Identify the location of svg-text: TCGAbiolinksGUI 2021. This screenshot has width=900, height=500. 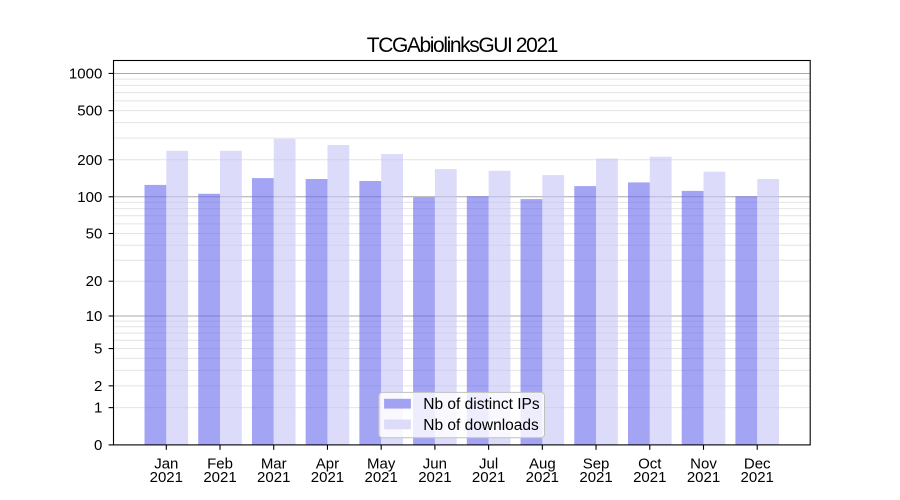
(462, 45).